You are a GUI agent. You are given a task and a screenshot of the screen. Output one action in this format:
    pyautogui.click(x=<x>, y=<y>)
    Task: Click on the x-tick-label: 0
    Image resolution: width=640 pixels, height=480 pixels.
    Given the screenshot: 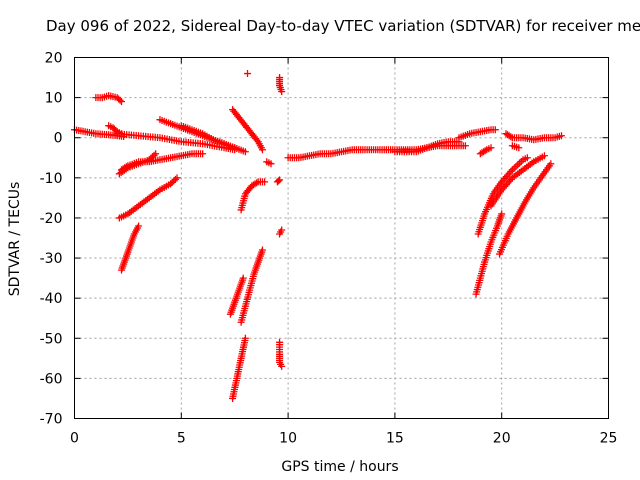 What is the action you would take?
    pyautogui.click(x=74, y=439)
    